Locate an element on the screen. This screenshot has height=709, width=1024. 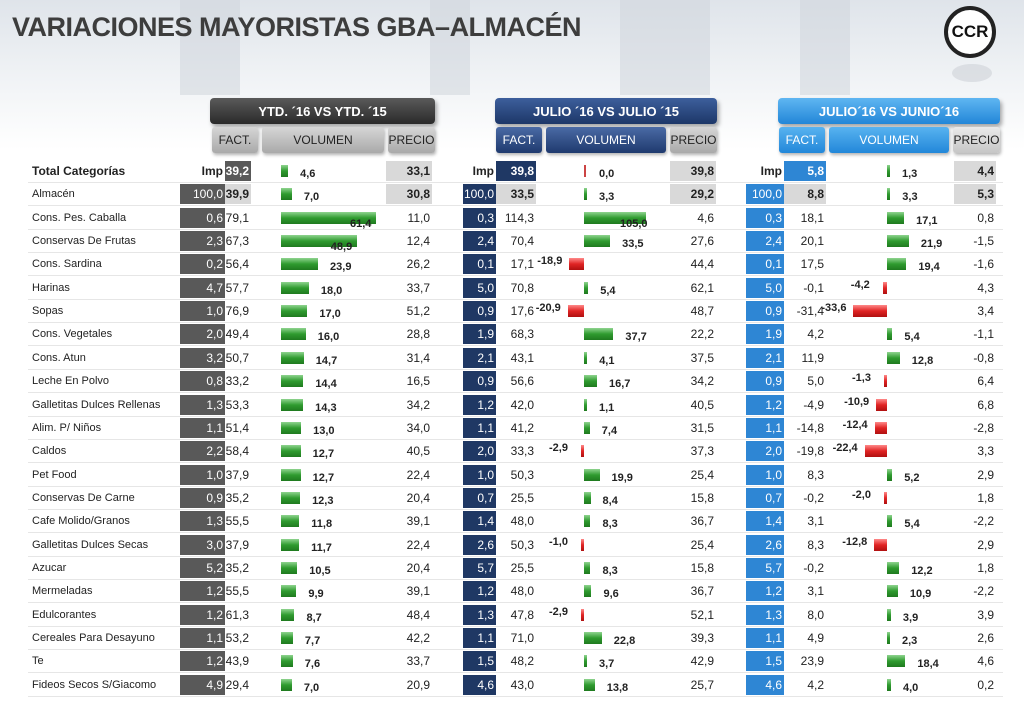
precio-value: 4,3 is located at coordinates (985, 287).